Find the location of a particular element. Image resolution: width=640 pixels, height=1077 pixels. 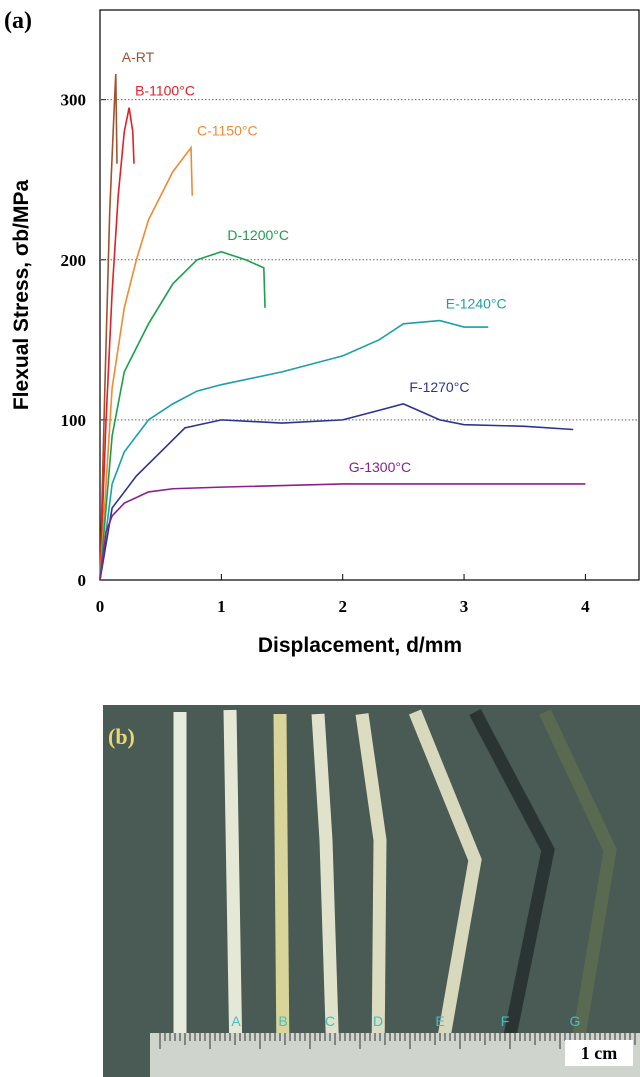

series-label: A-RT is located at coordinates (138, 57).